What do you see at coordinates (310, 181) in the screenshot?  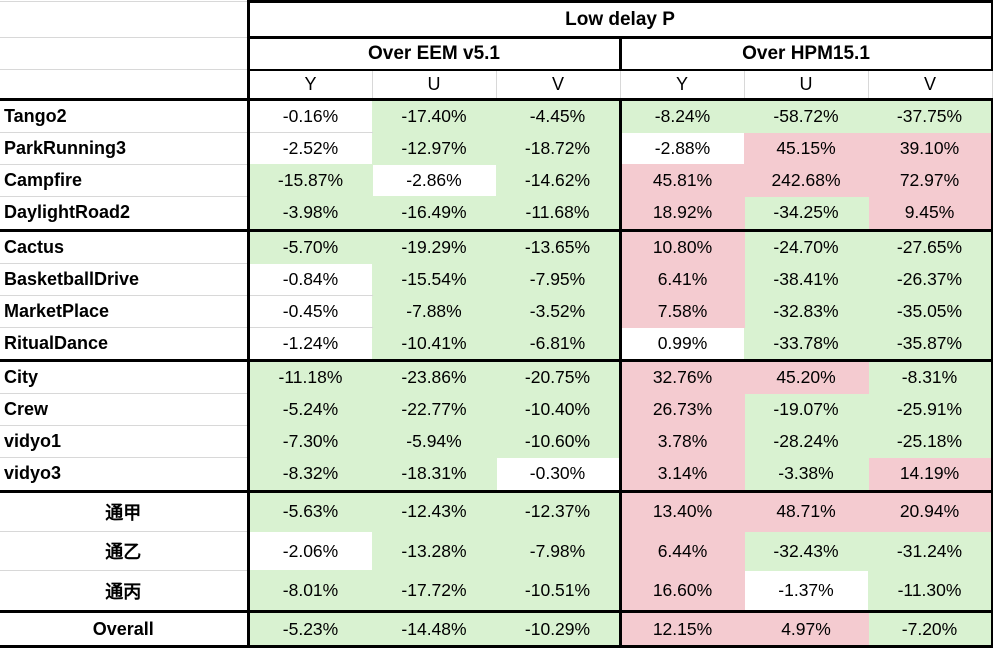 I see `value-cell: -15.87%` at bounding box center [310, 181].